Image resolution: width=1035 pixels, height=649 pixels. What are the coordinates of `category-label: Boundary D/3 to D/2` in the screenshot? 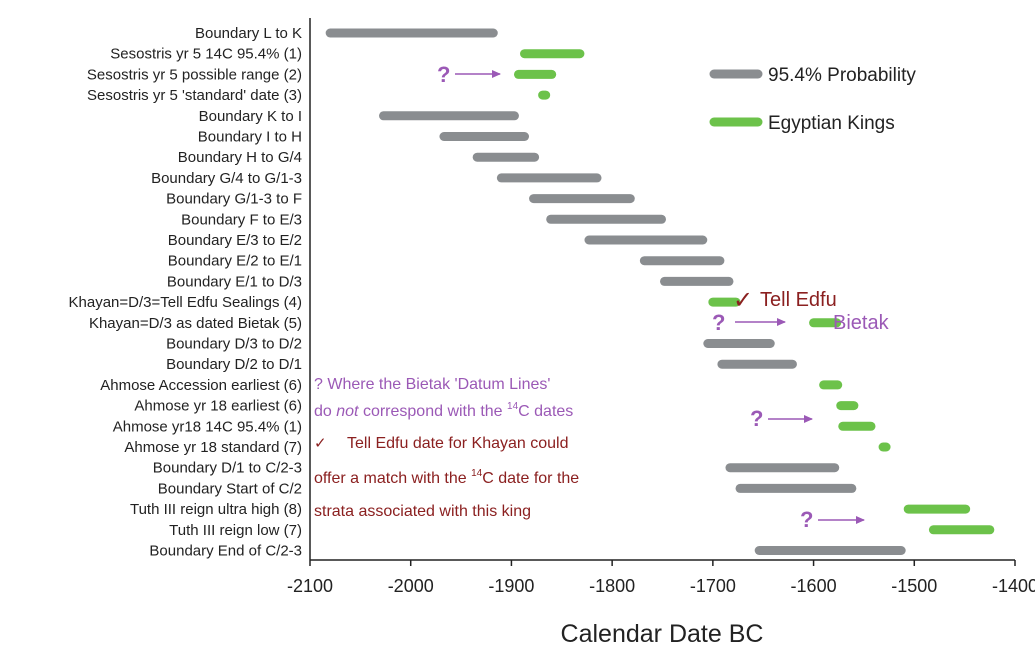 It's located at (234, 344).